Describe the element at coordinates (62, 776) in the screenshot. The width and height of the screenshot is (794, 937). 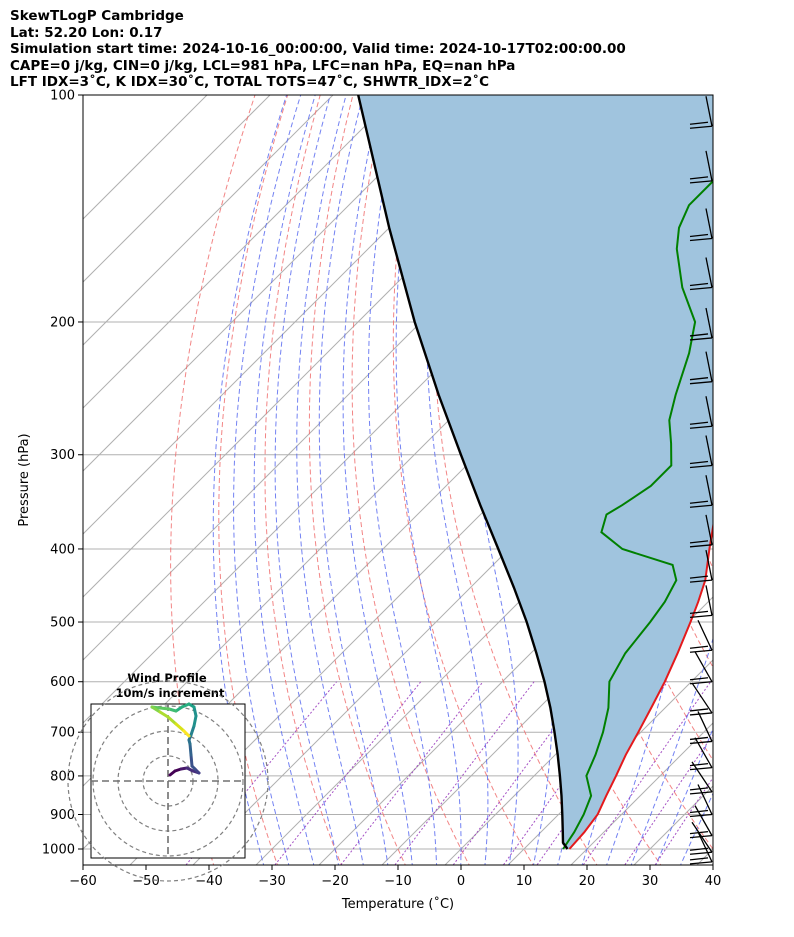
I see `y-tick-label: 800` at that location.